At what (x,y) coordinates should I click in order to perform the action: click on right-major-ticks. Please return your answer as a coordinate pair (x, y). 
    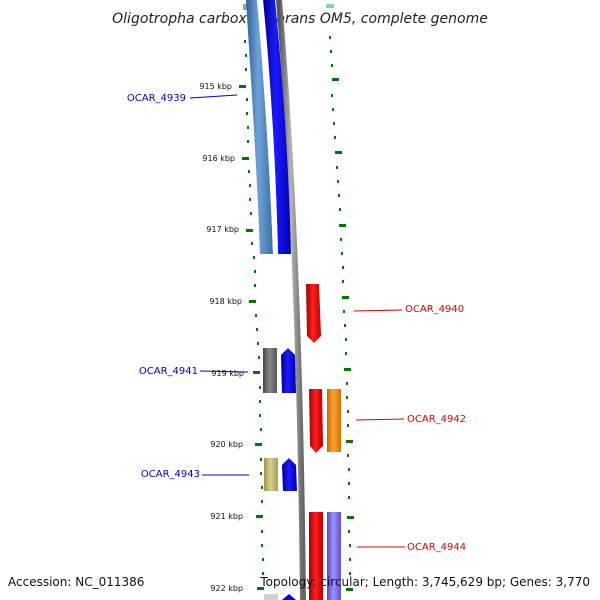
    Looking at the image, I should click on (343, 334).